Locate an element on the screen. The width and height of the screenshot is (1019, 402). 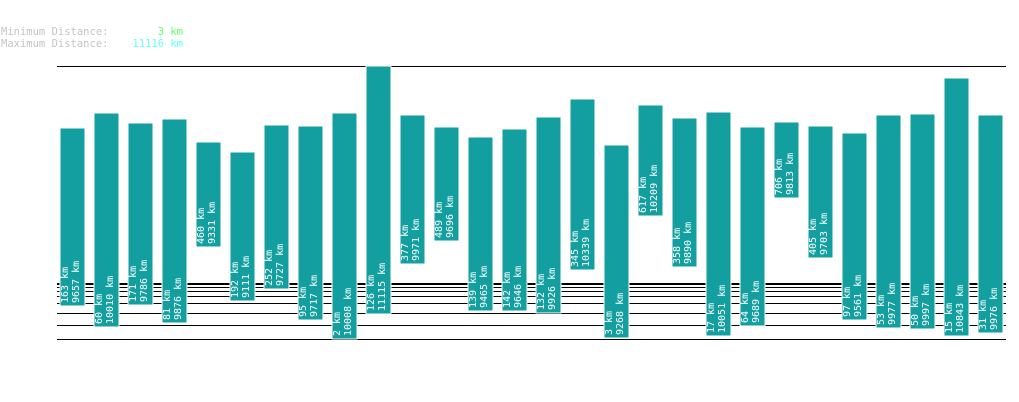
bar-group: 132 km 9926 km is located at coordinates (548, 215).